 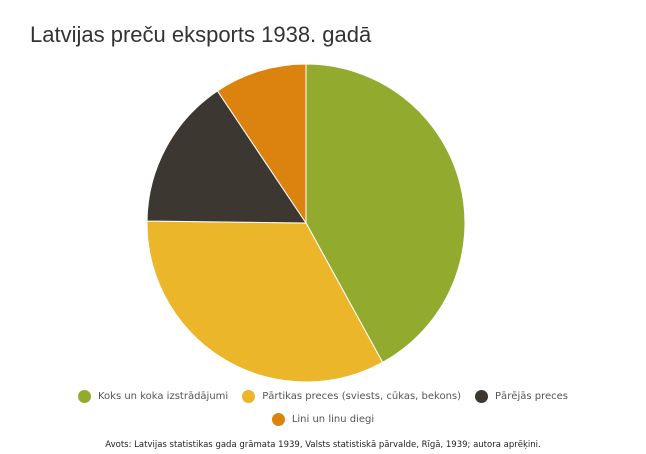 What do you see at coordinates (265, 301) in the screenshot?
I see `pie-slice-partika` at bounding box center [265, 301].